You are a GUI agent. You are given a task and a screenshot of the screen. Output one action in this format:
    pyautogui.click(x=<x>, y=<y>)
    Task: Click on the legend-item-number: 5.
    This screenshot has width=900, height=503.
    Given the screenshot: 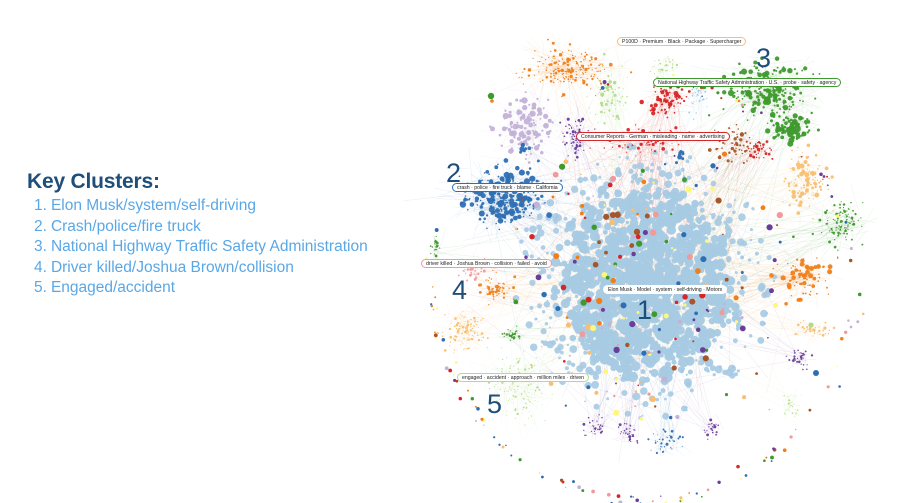 What is the action you would take?
    pyautogui.click(x=40, y=287)
    